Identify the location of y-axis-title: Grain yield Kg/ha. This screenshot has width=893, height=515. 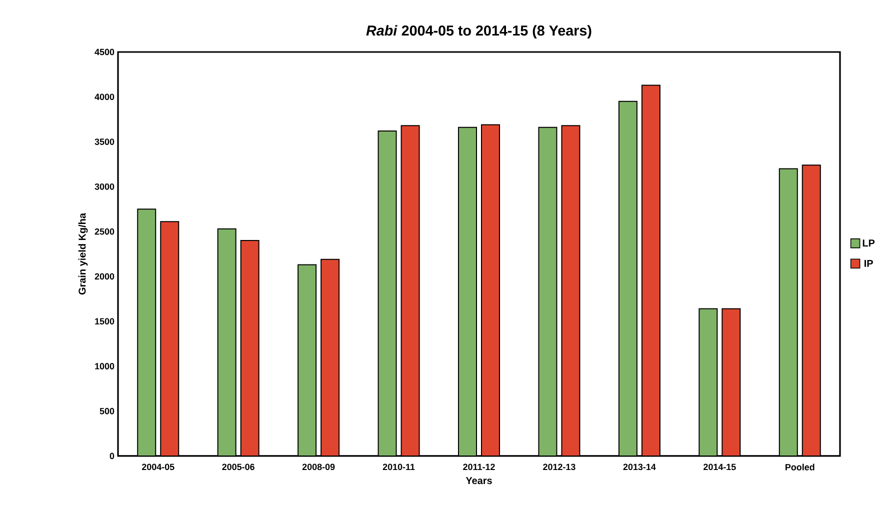
(83, 253).